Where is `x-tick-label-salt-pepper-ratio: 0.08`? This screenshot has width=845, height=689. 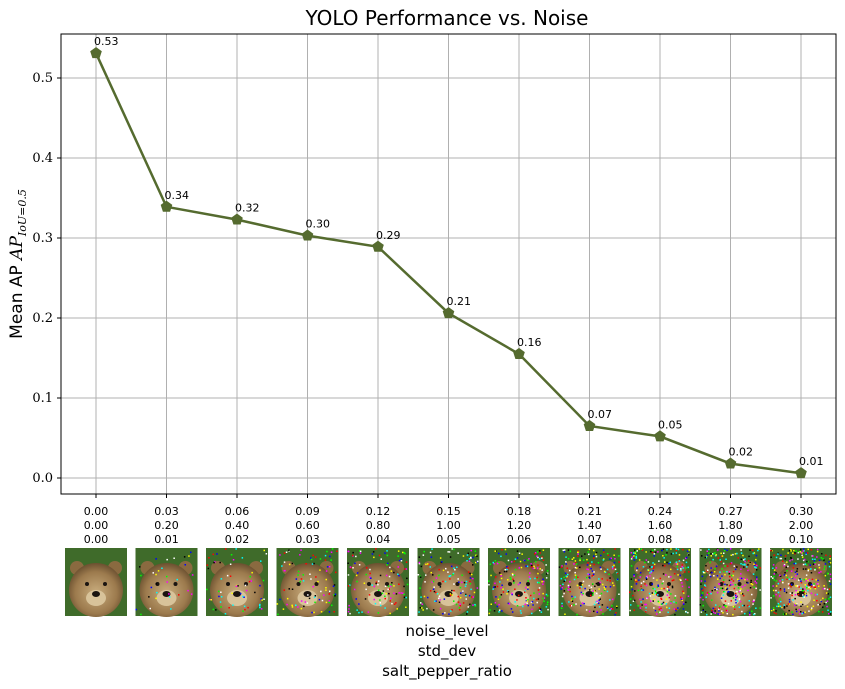 x-tick-label-salt-pepper-ratio: 0.08 is located at coordinates (660, 539).